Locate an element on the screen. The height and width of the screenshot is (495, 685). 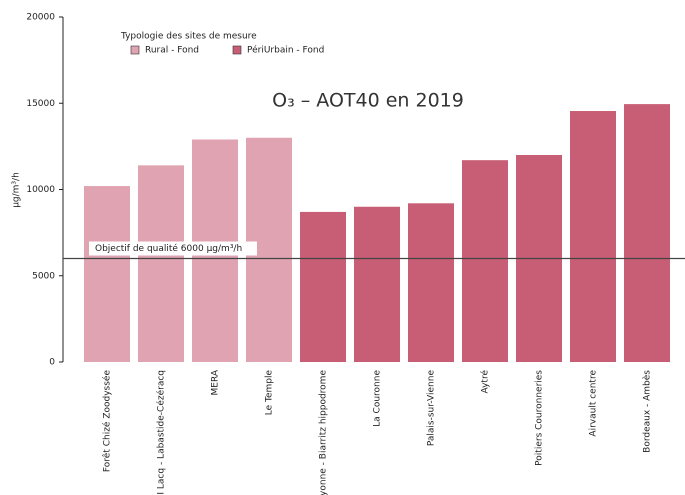
annotation-box is located at coordinates (173, 248).